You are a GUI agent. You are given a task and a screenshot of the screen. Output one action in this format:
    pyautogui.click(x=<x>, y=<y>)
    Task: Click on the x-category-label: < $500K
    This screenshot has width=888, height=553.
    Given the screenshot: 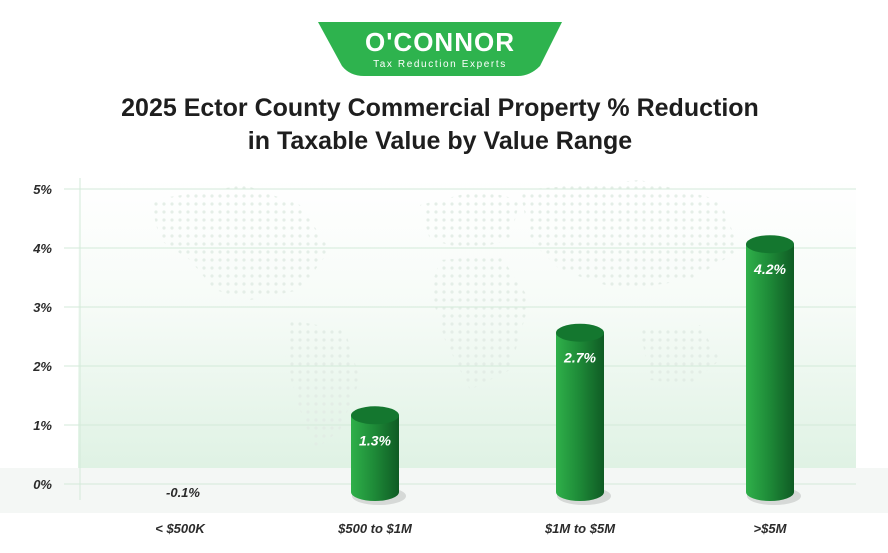 What is the action you would take?
    pyautogui.click(x=180, y=528)
    